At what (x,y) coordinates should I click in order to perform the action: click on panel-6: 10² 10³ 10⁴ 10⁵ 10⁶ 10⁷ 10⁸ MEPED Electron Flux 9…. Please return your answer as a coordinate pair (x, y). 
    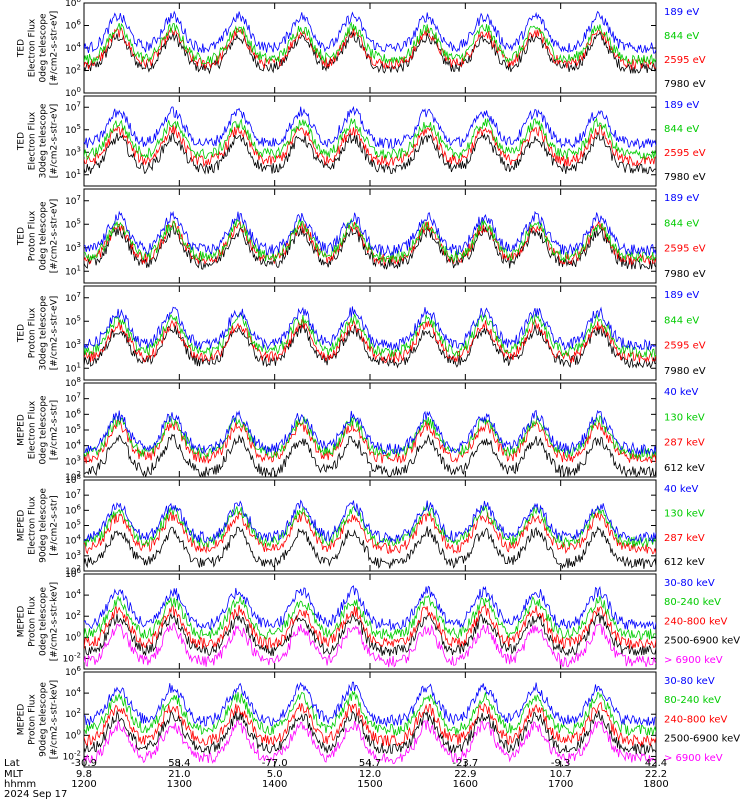
    Looking at the image, I should click on (361, 525).